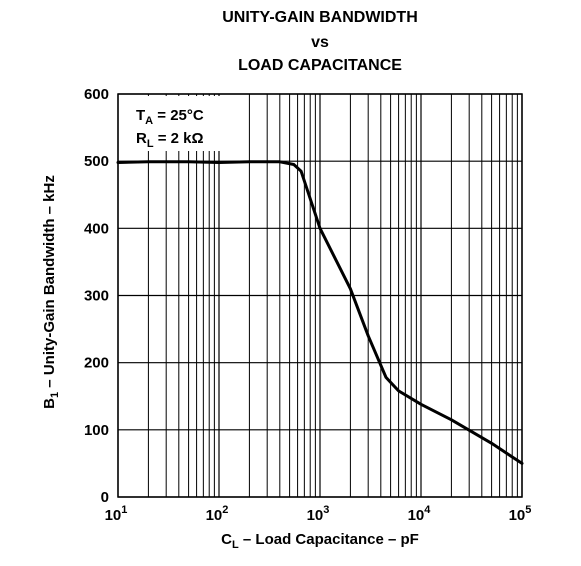 The width and height of the screenshot is (581, 566). What do you see at coordinates (96, 94) in the screenshot?
I see `y-tick-label: 600` at bounding box center [96, 94].